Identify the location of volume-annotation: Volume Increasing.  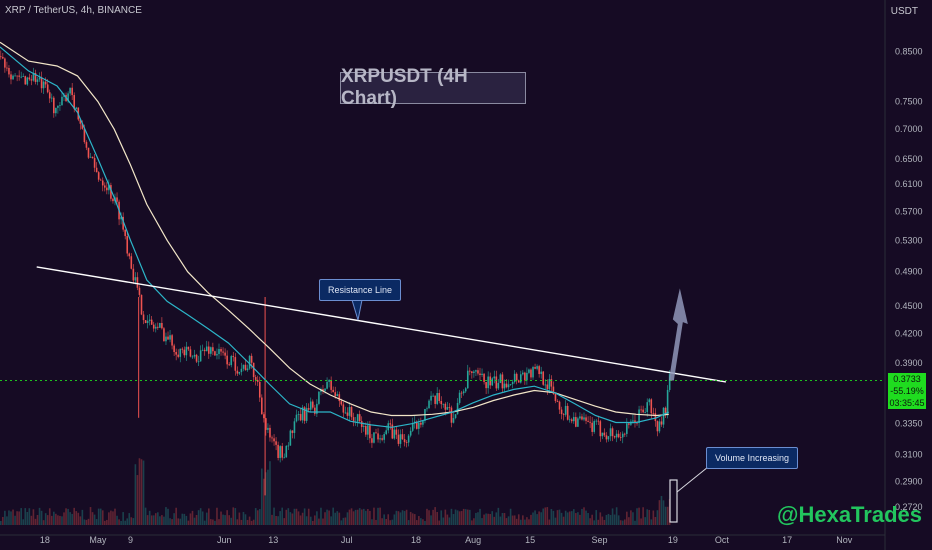
(752, 458).